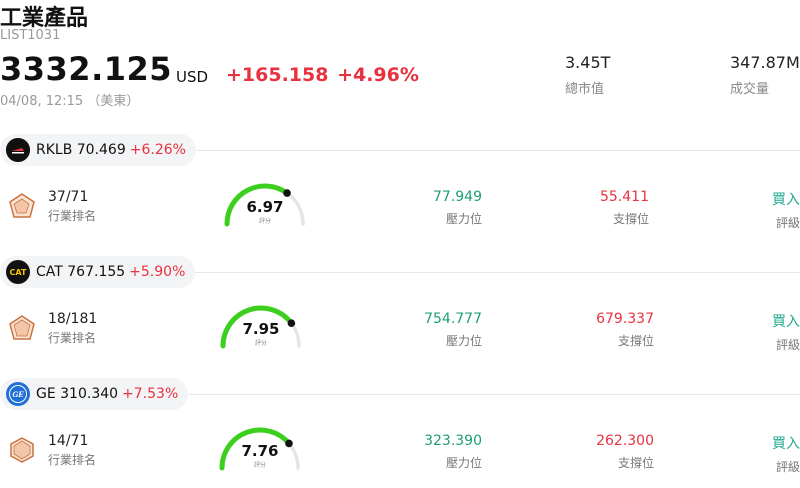  I want to click on ge-logo-text: GE, so click(18, 394).